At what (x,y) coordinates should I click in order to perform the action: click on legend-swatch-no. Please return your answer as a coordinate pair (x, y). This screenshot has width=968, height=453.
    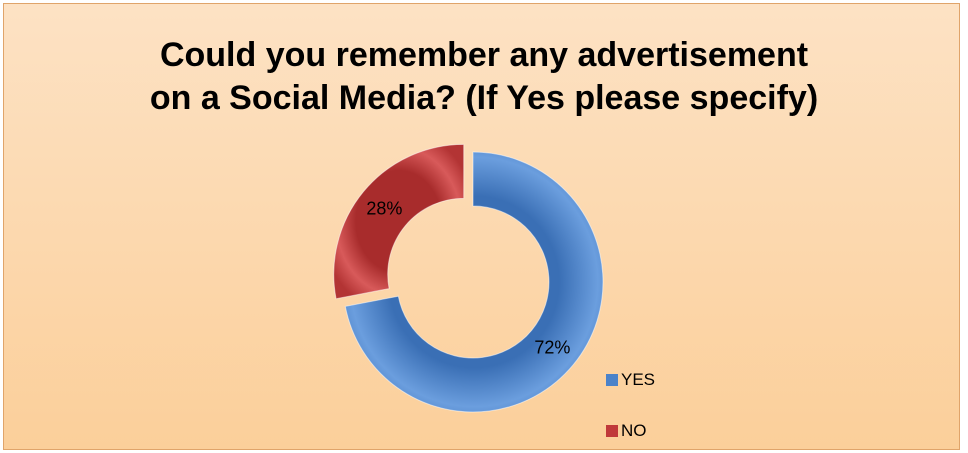
    Looking at the image, I should click on (612, 431).